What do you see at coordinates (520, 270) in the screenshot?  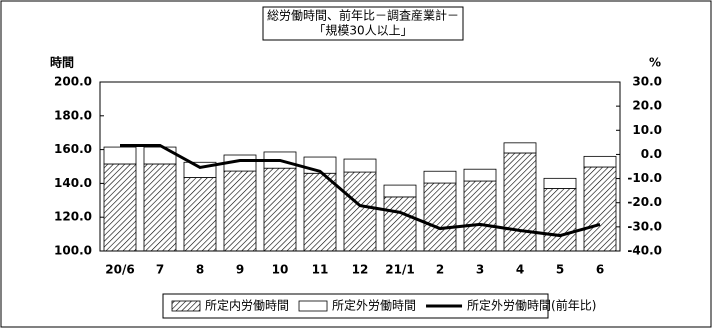 I see `x-tick-label: 4` at bounding box center [520, 270].